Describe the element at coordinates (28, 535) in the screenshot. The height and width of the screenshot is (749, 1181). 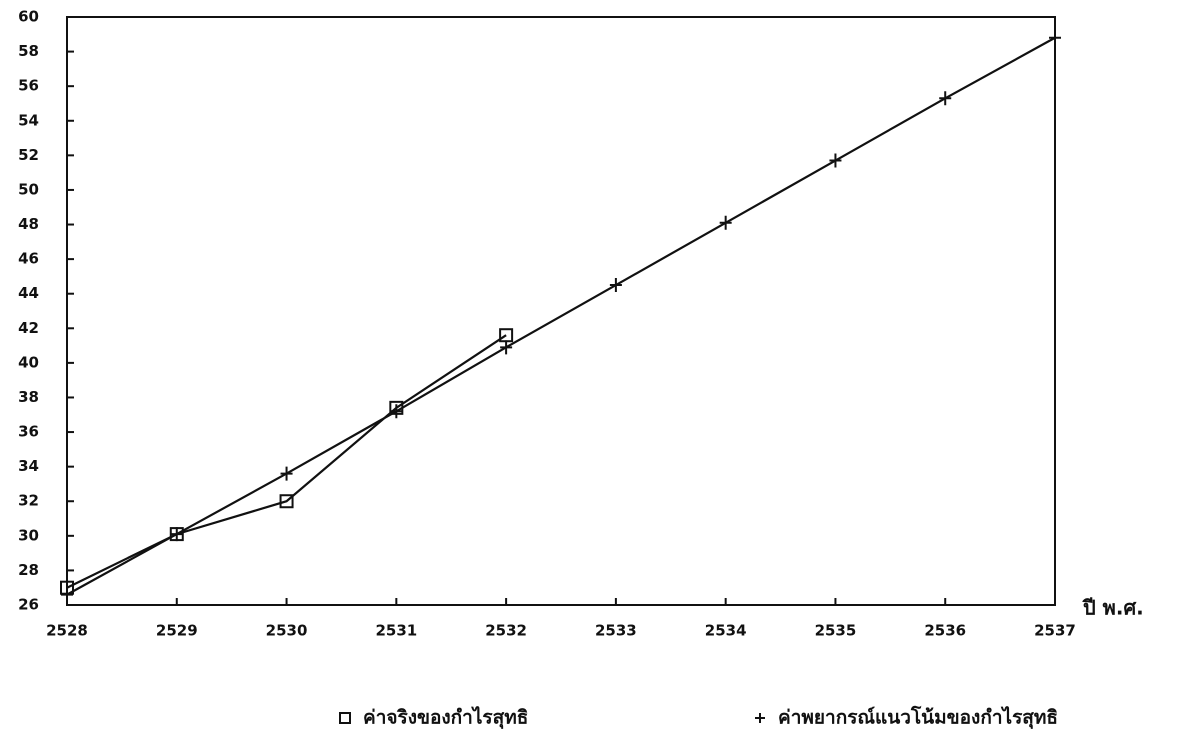
I see `y-tick-label: 30` at that location.